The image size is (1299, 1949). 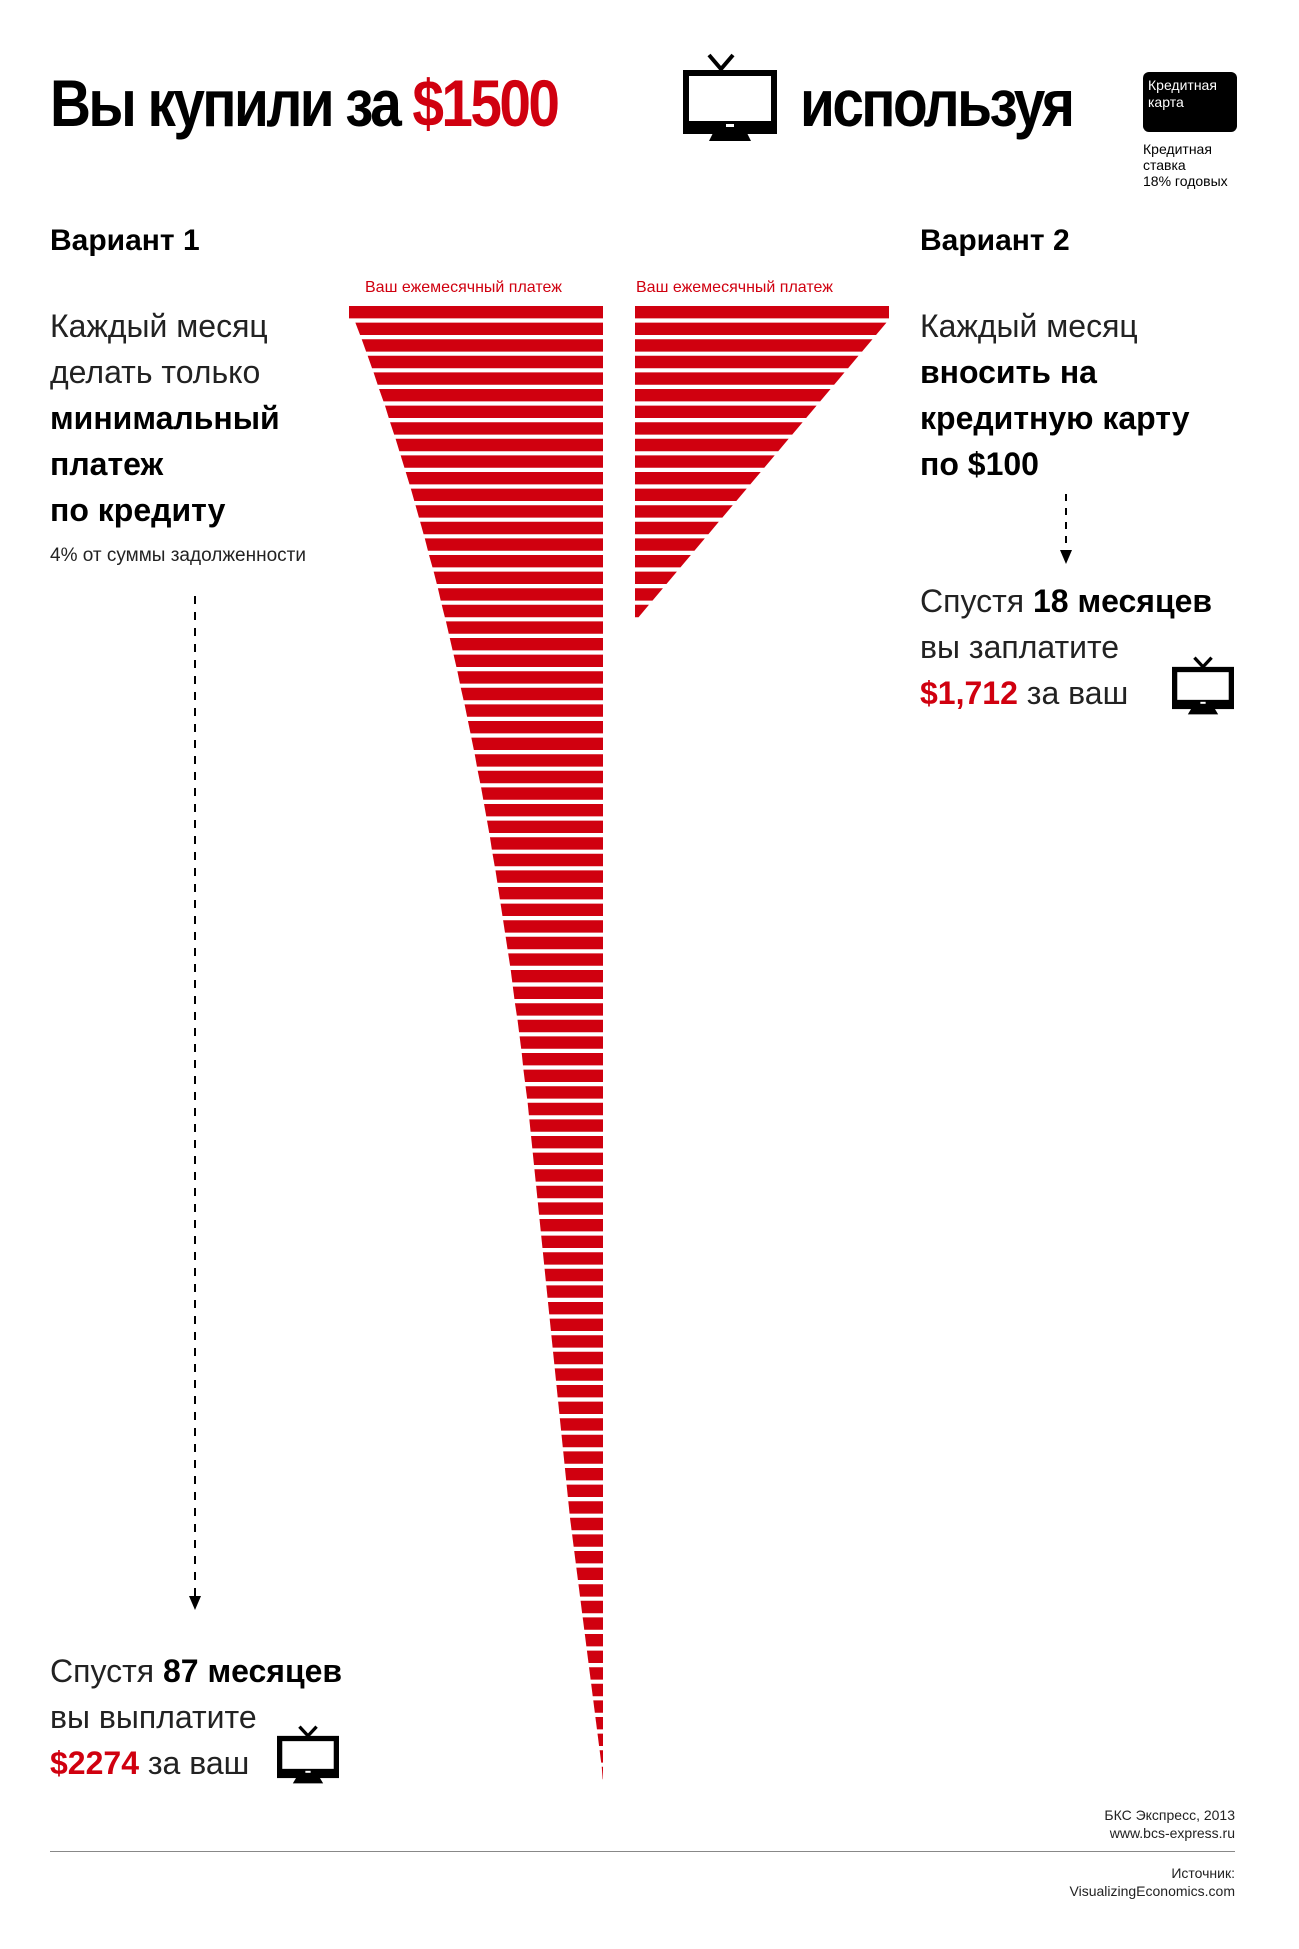 What do you see at coordinates (1055, 418) in the screenshot?
I see `variant2-line3: кредитную карту` at bounding box center [1055, 418].